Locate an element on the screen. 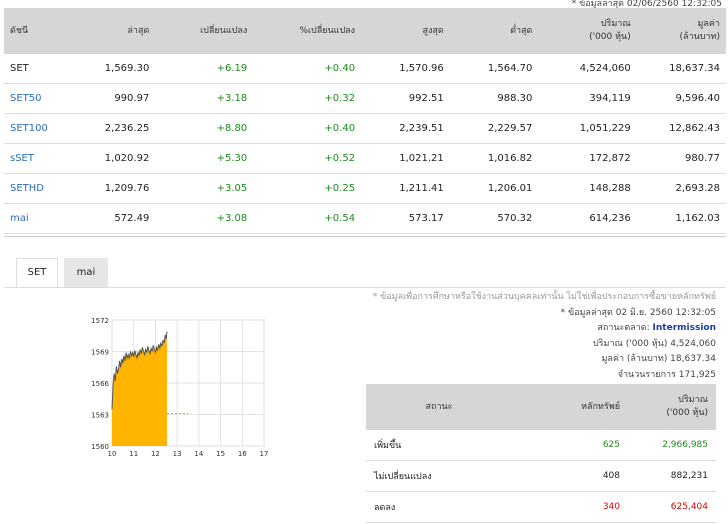  volume: 4,524,060 is located at coordinates (587, 69).